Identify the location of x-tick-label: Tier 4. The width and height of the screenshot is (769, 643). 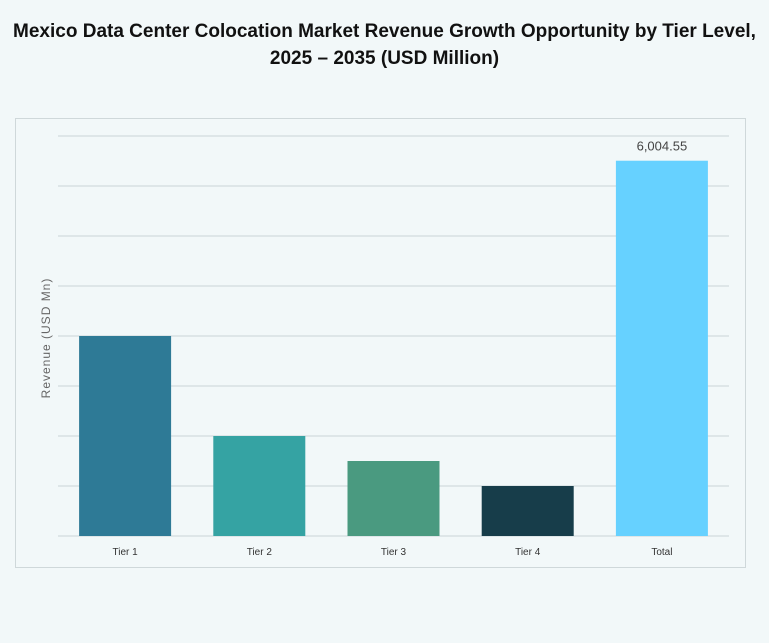
(528, 552).